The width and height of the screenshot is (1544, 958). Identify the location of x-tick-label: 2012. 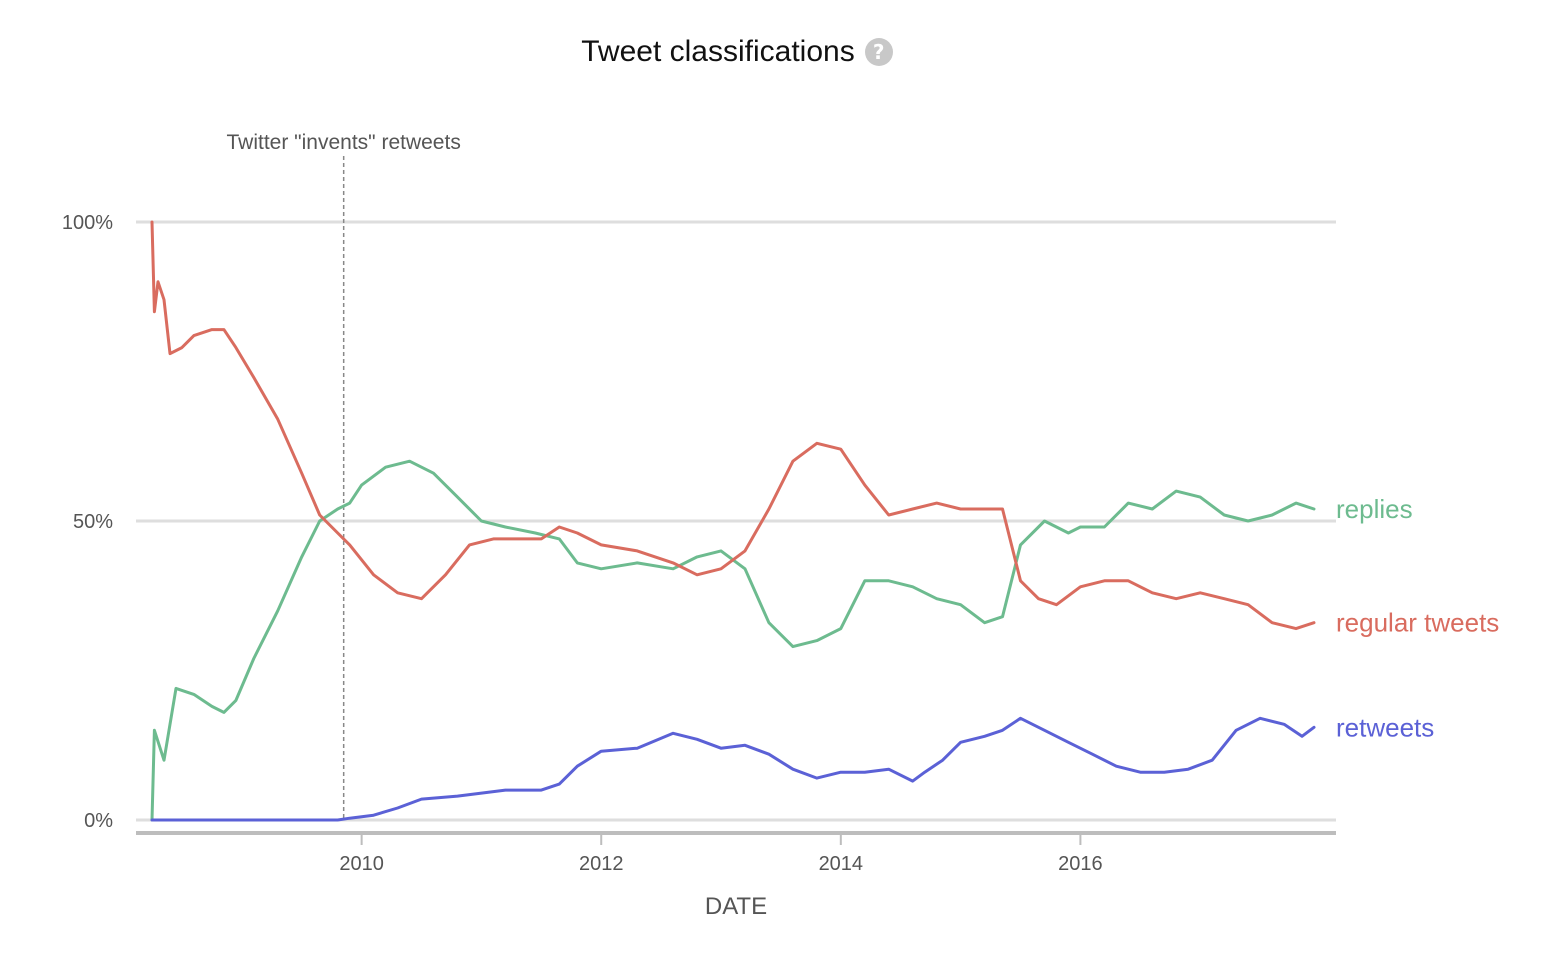
(601, 864).